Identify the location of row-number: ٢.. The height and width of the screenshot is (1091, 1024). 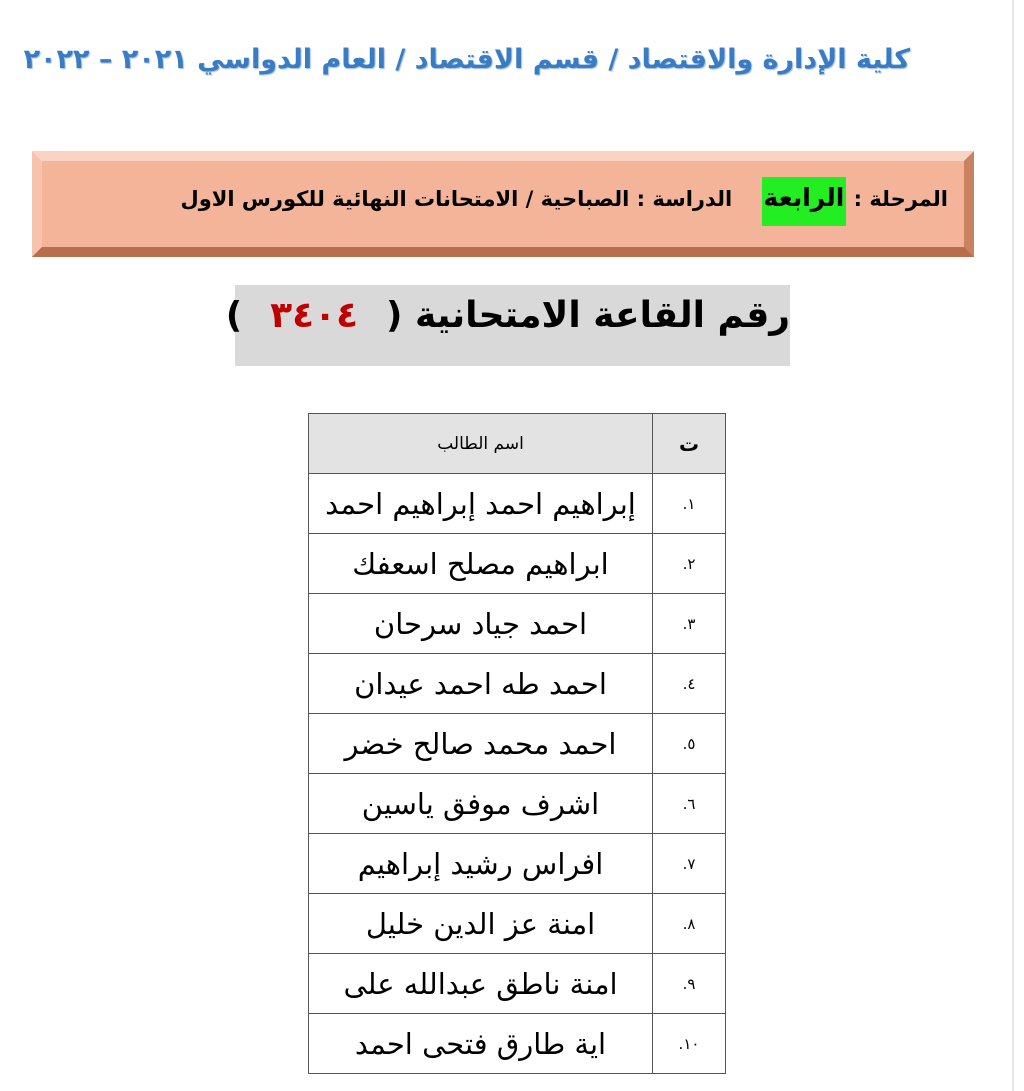
(689, 563).